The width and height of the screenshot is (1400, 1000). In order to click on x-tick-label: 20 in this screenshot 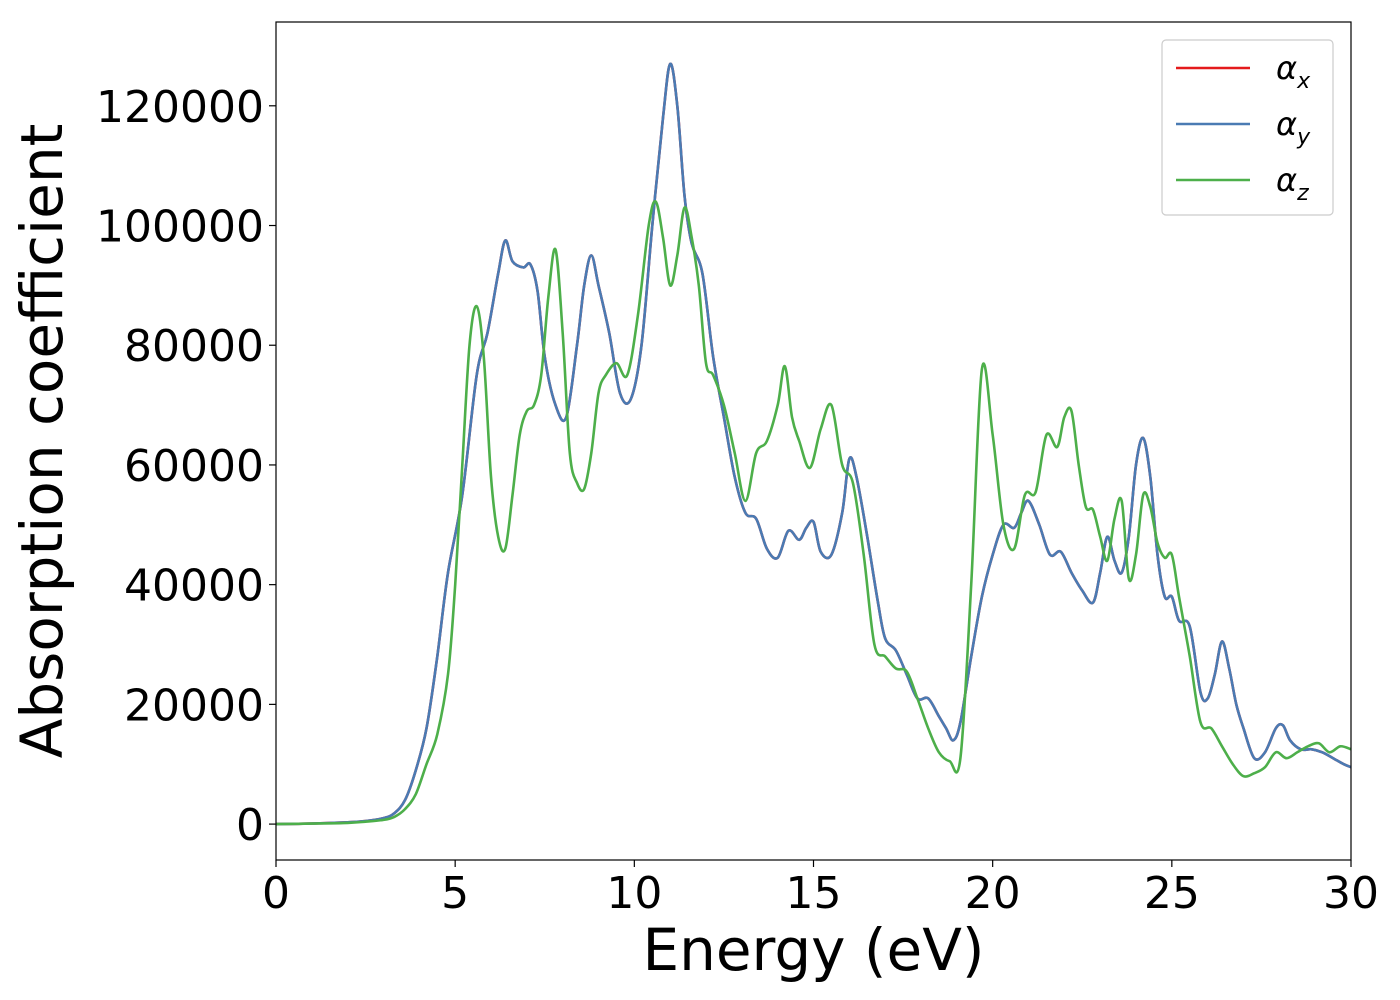, I will do `click(993, 893)`.